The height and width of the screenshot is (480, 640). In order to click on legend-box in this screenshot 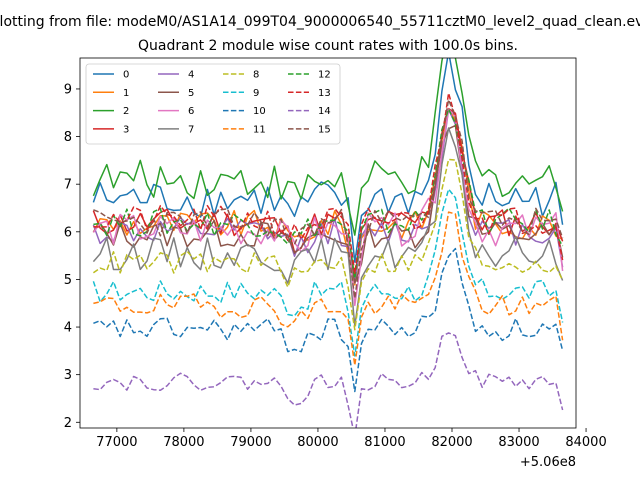, I will do `click(213, 104)`.